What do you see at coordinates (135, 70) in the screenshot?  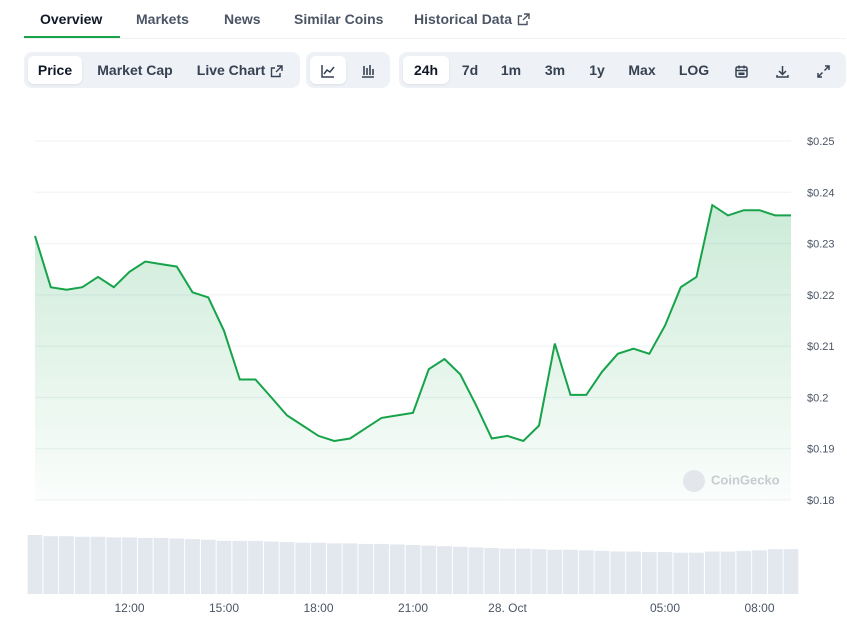 I see `market-cap-button: Market Cap` at bounding box center [135, 70].